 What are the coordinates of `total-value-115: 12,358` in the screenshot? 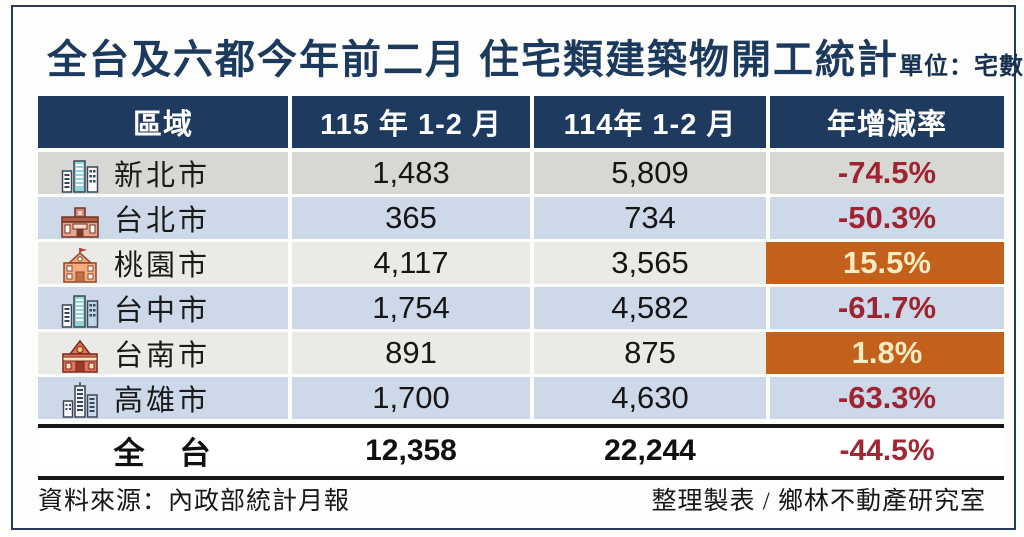 It's located at (411, 450).